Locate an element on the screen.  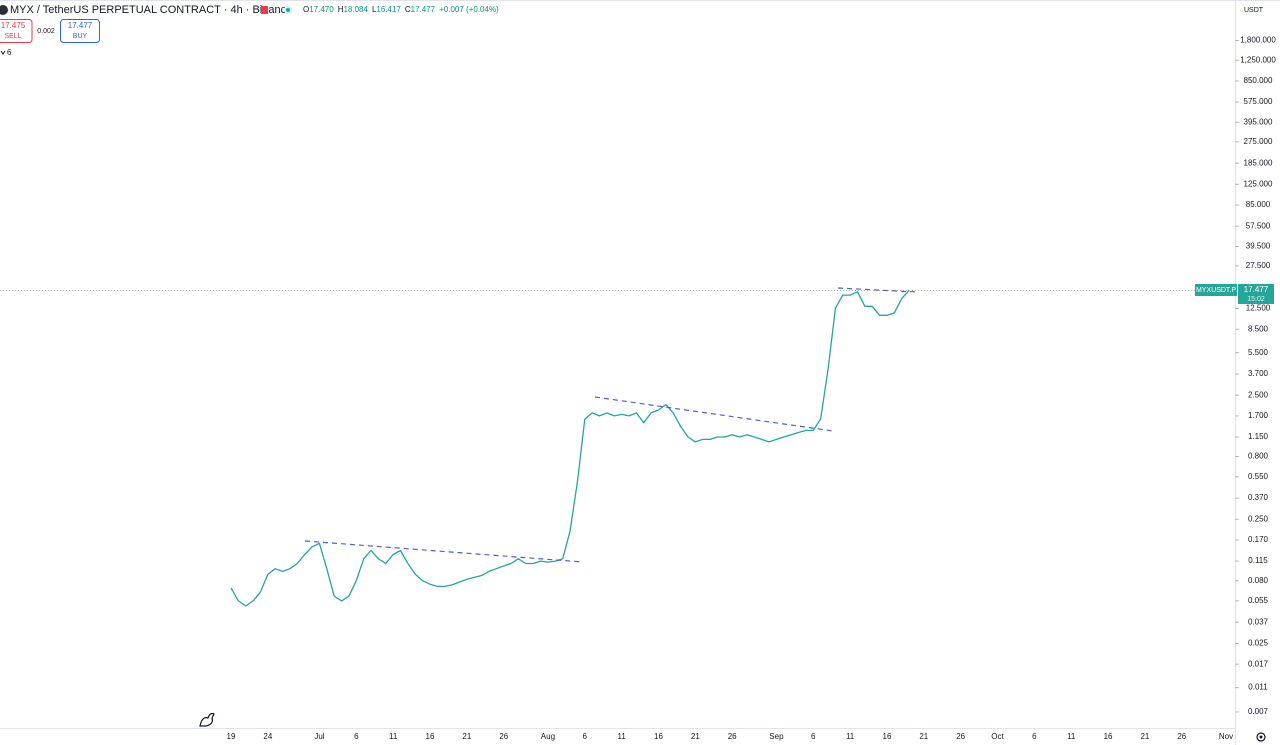
symbol-logo is located at coordinates (4, 10).